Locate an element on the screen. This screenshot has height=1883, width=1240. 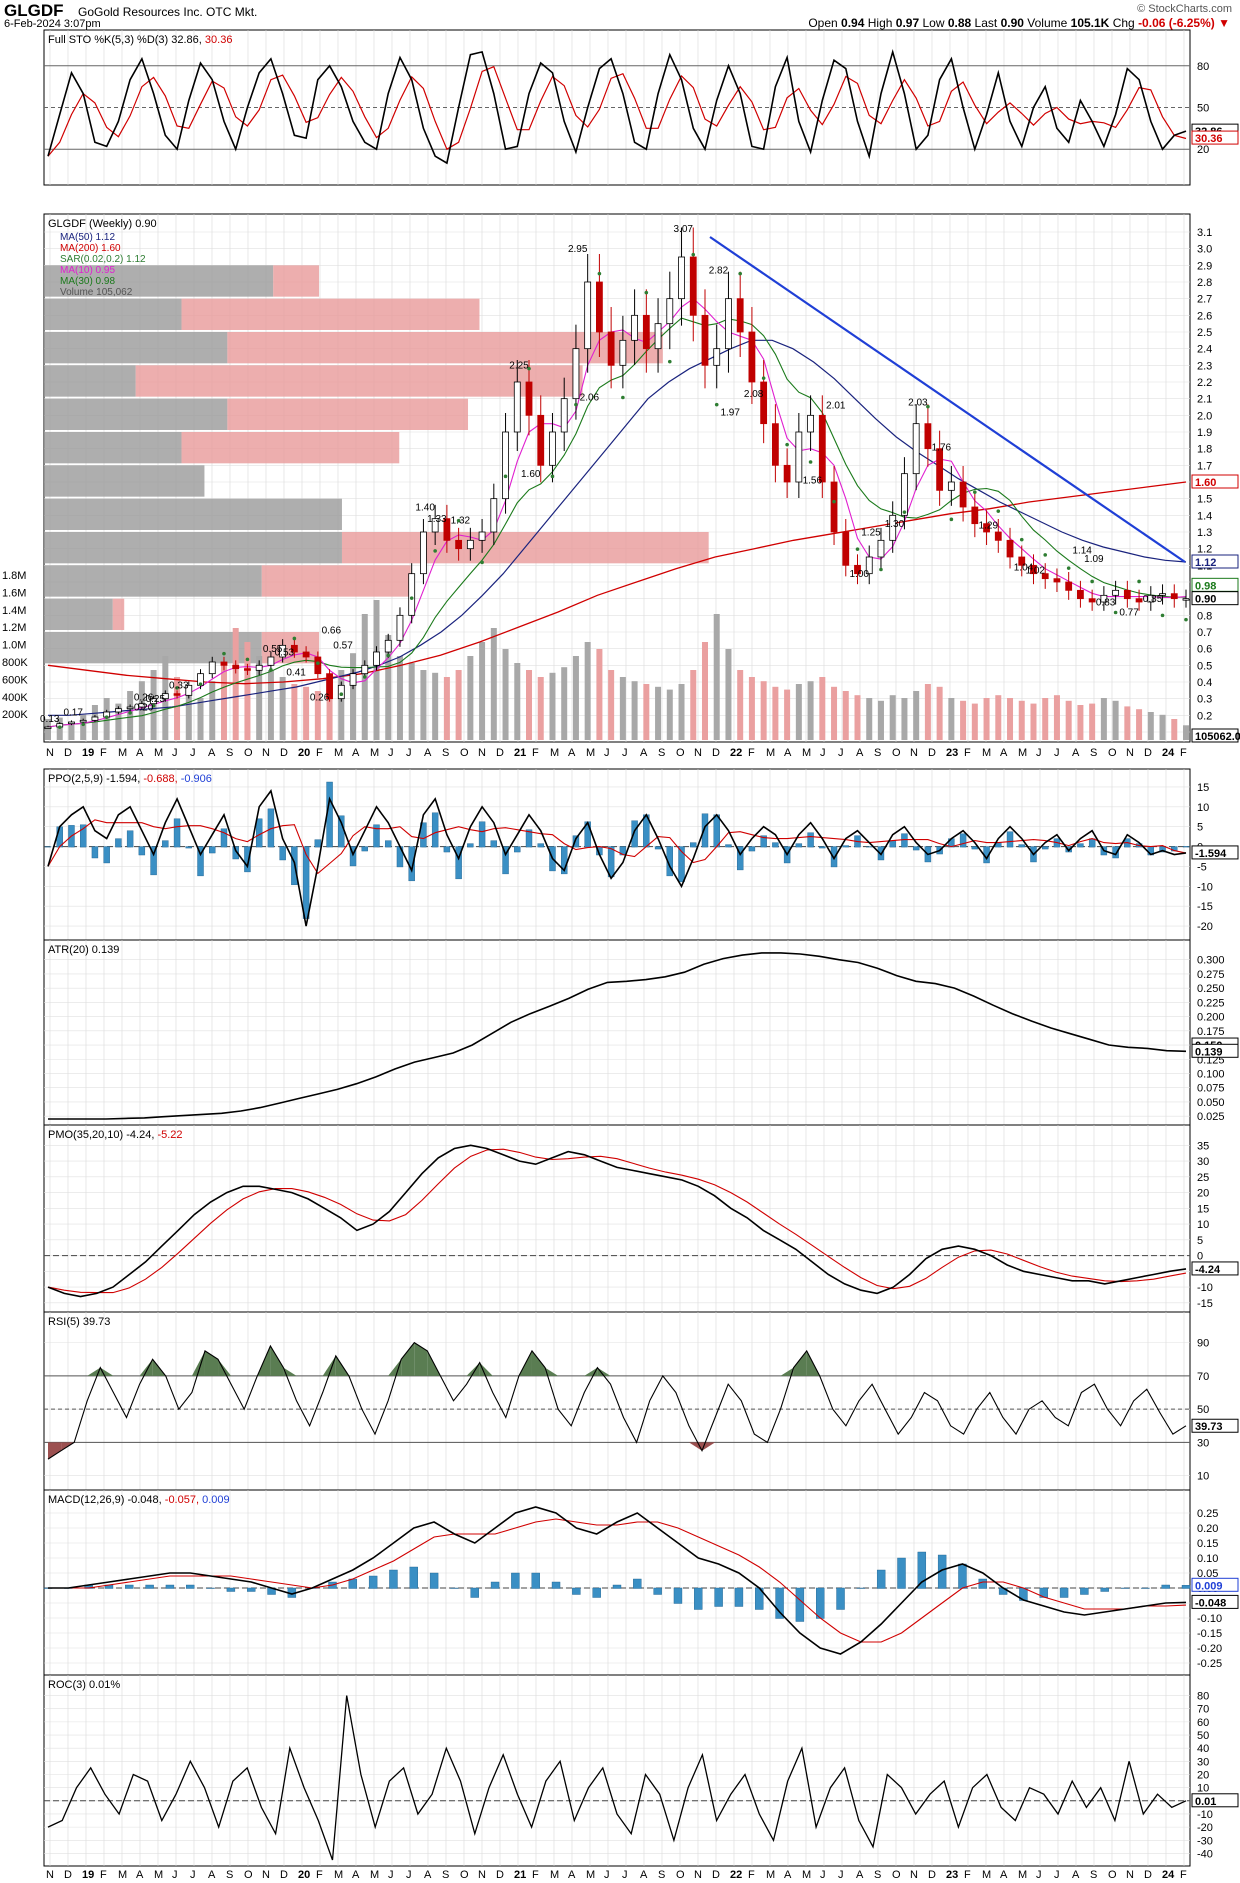
ppo-tick-label: -20 is located at coordinates (1205, 927).